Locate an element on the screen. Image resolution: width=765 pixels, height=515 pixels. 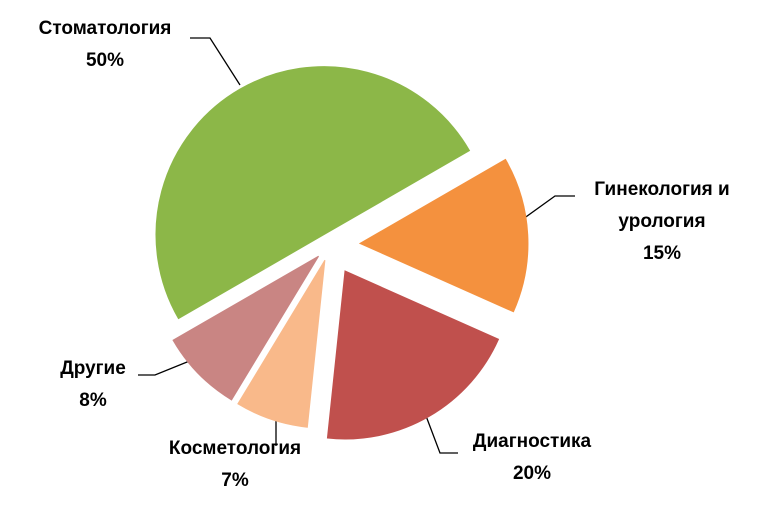
data-label: Другие 8% is located at coordinates (93, 385).